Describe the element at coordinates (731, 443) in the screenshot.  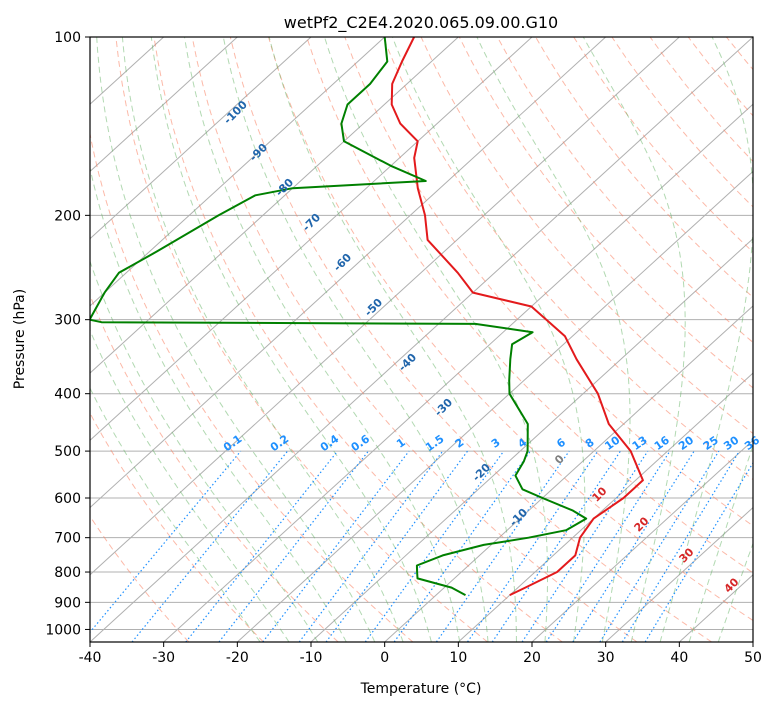
I see `mixing-ratio-label: 30` at that location.